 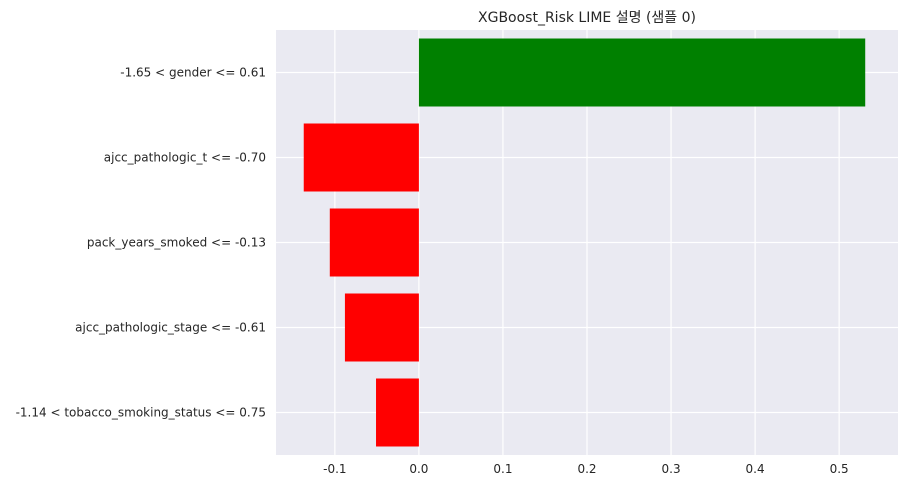 I want to click on x-tick-label: 0.4, so click(x=755, y=469).